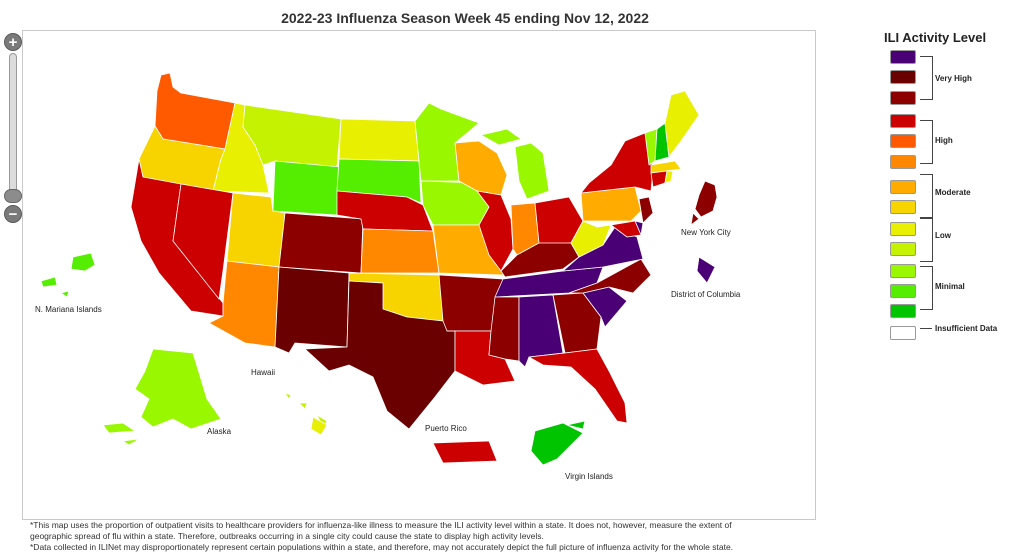 Image resolution: width=1023 pixels, height=553 pixels. What do you see at coordinates (926, 78) in the screenshot?
I see `legend-bracket-very-high` at bounding box center [926, 78].